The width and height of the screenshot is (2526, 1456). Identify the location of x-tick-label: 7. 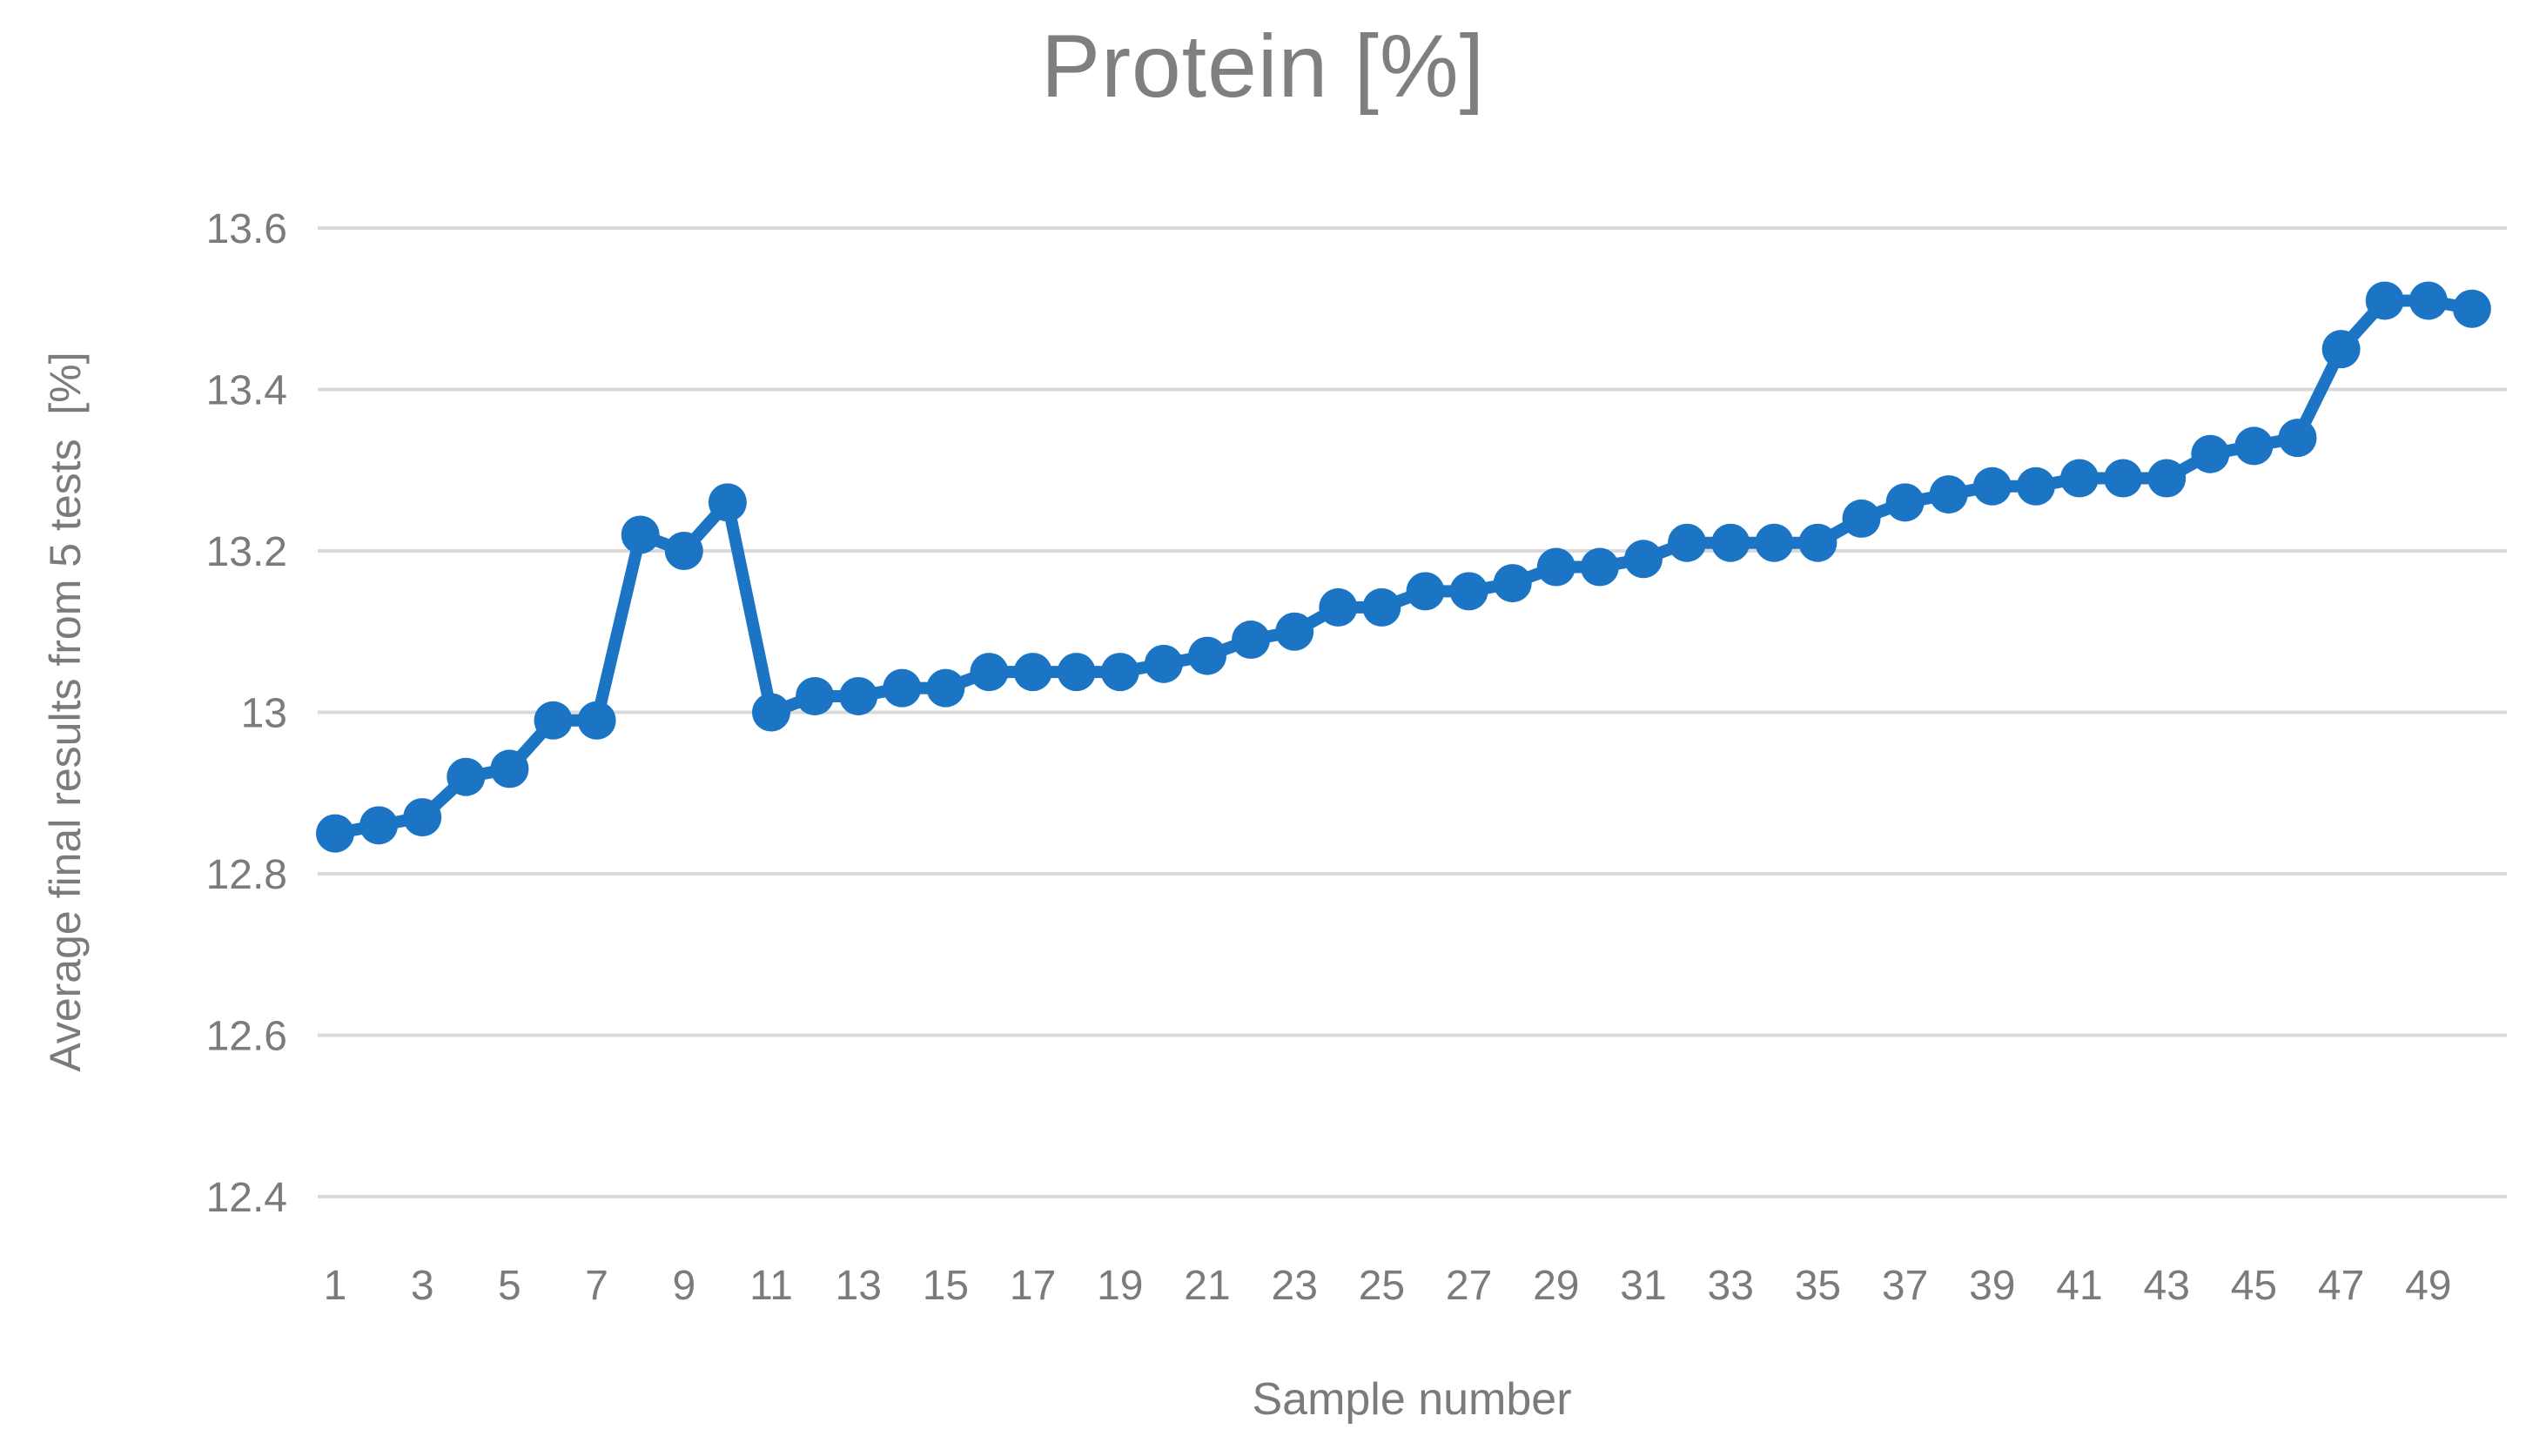
(596, 1286).